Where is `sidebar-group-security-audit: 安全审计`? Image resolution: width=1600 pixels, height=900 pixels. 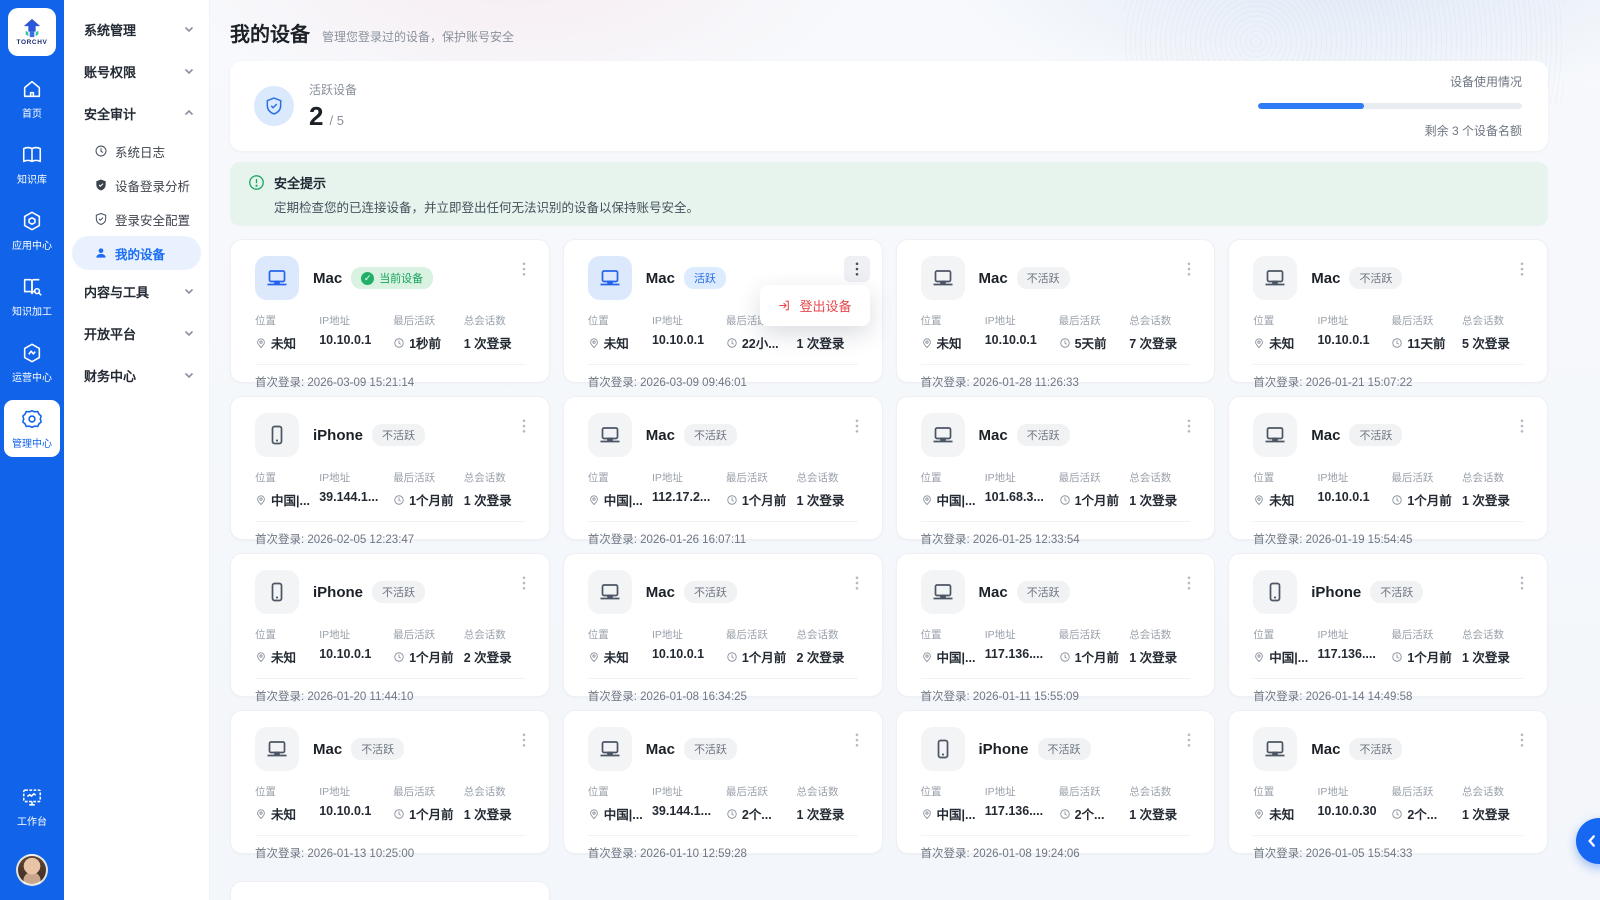 sidebar-group-security-audit: 安全审计 is located at coordinates (136, 113).